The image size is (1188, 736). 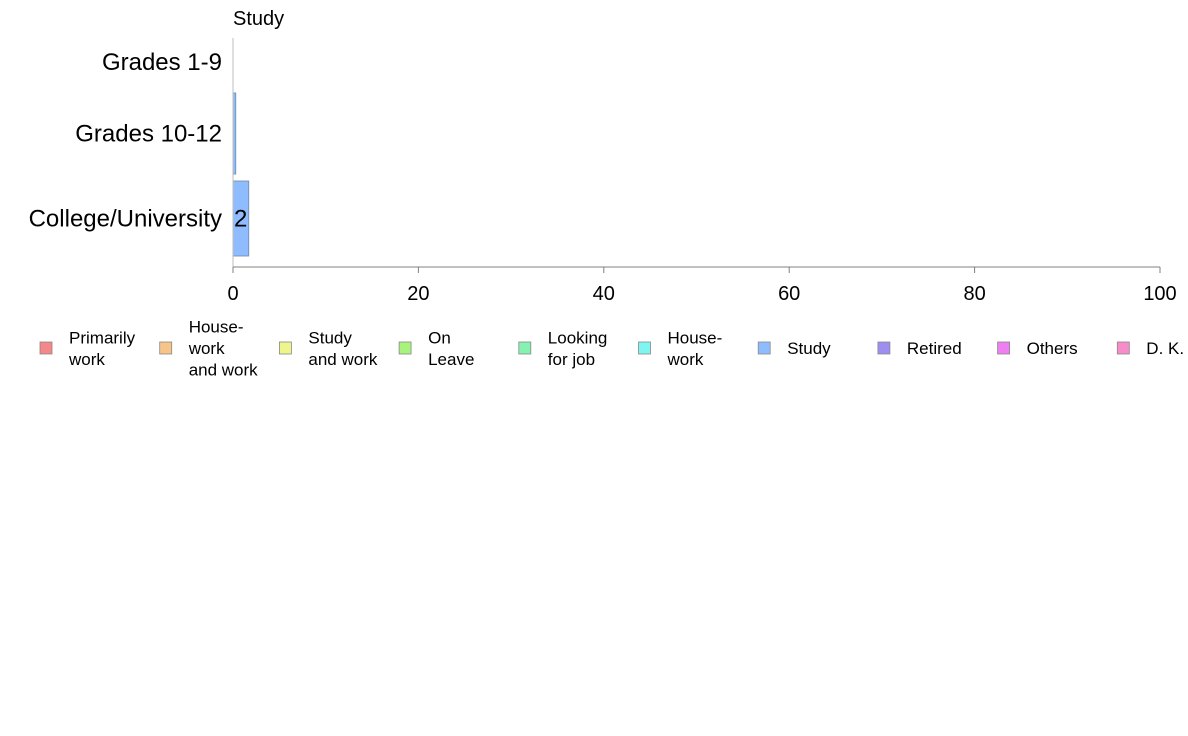 I want to click on legend-label: Study and work, so click(x=342, y=348).